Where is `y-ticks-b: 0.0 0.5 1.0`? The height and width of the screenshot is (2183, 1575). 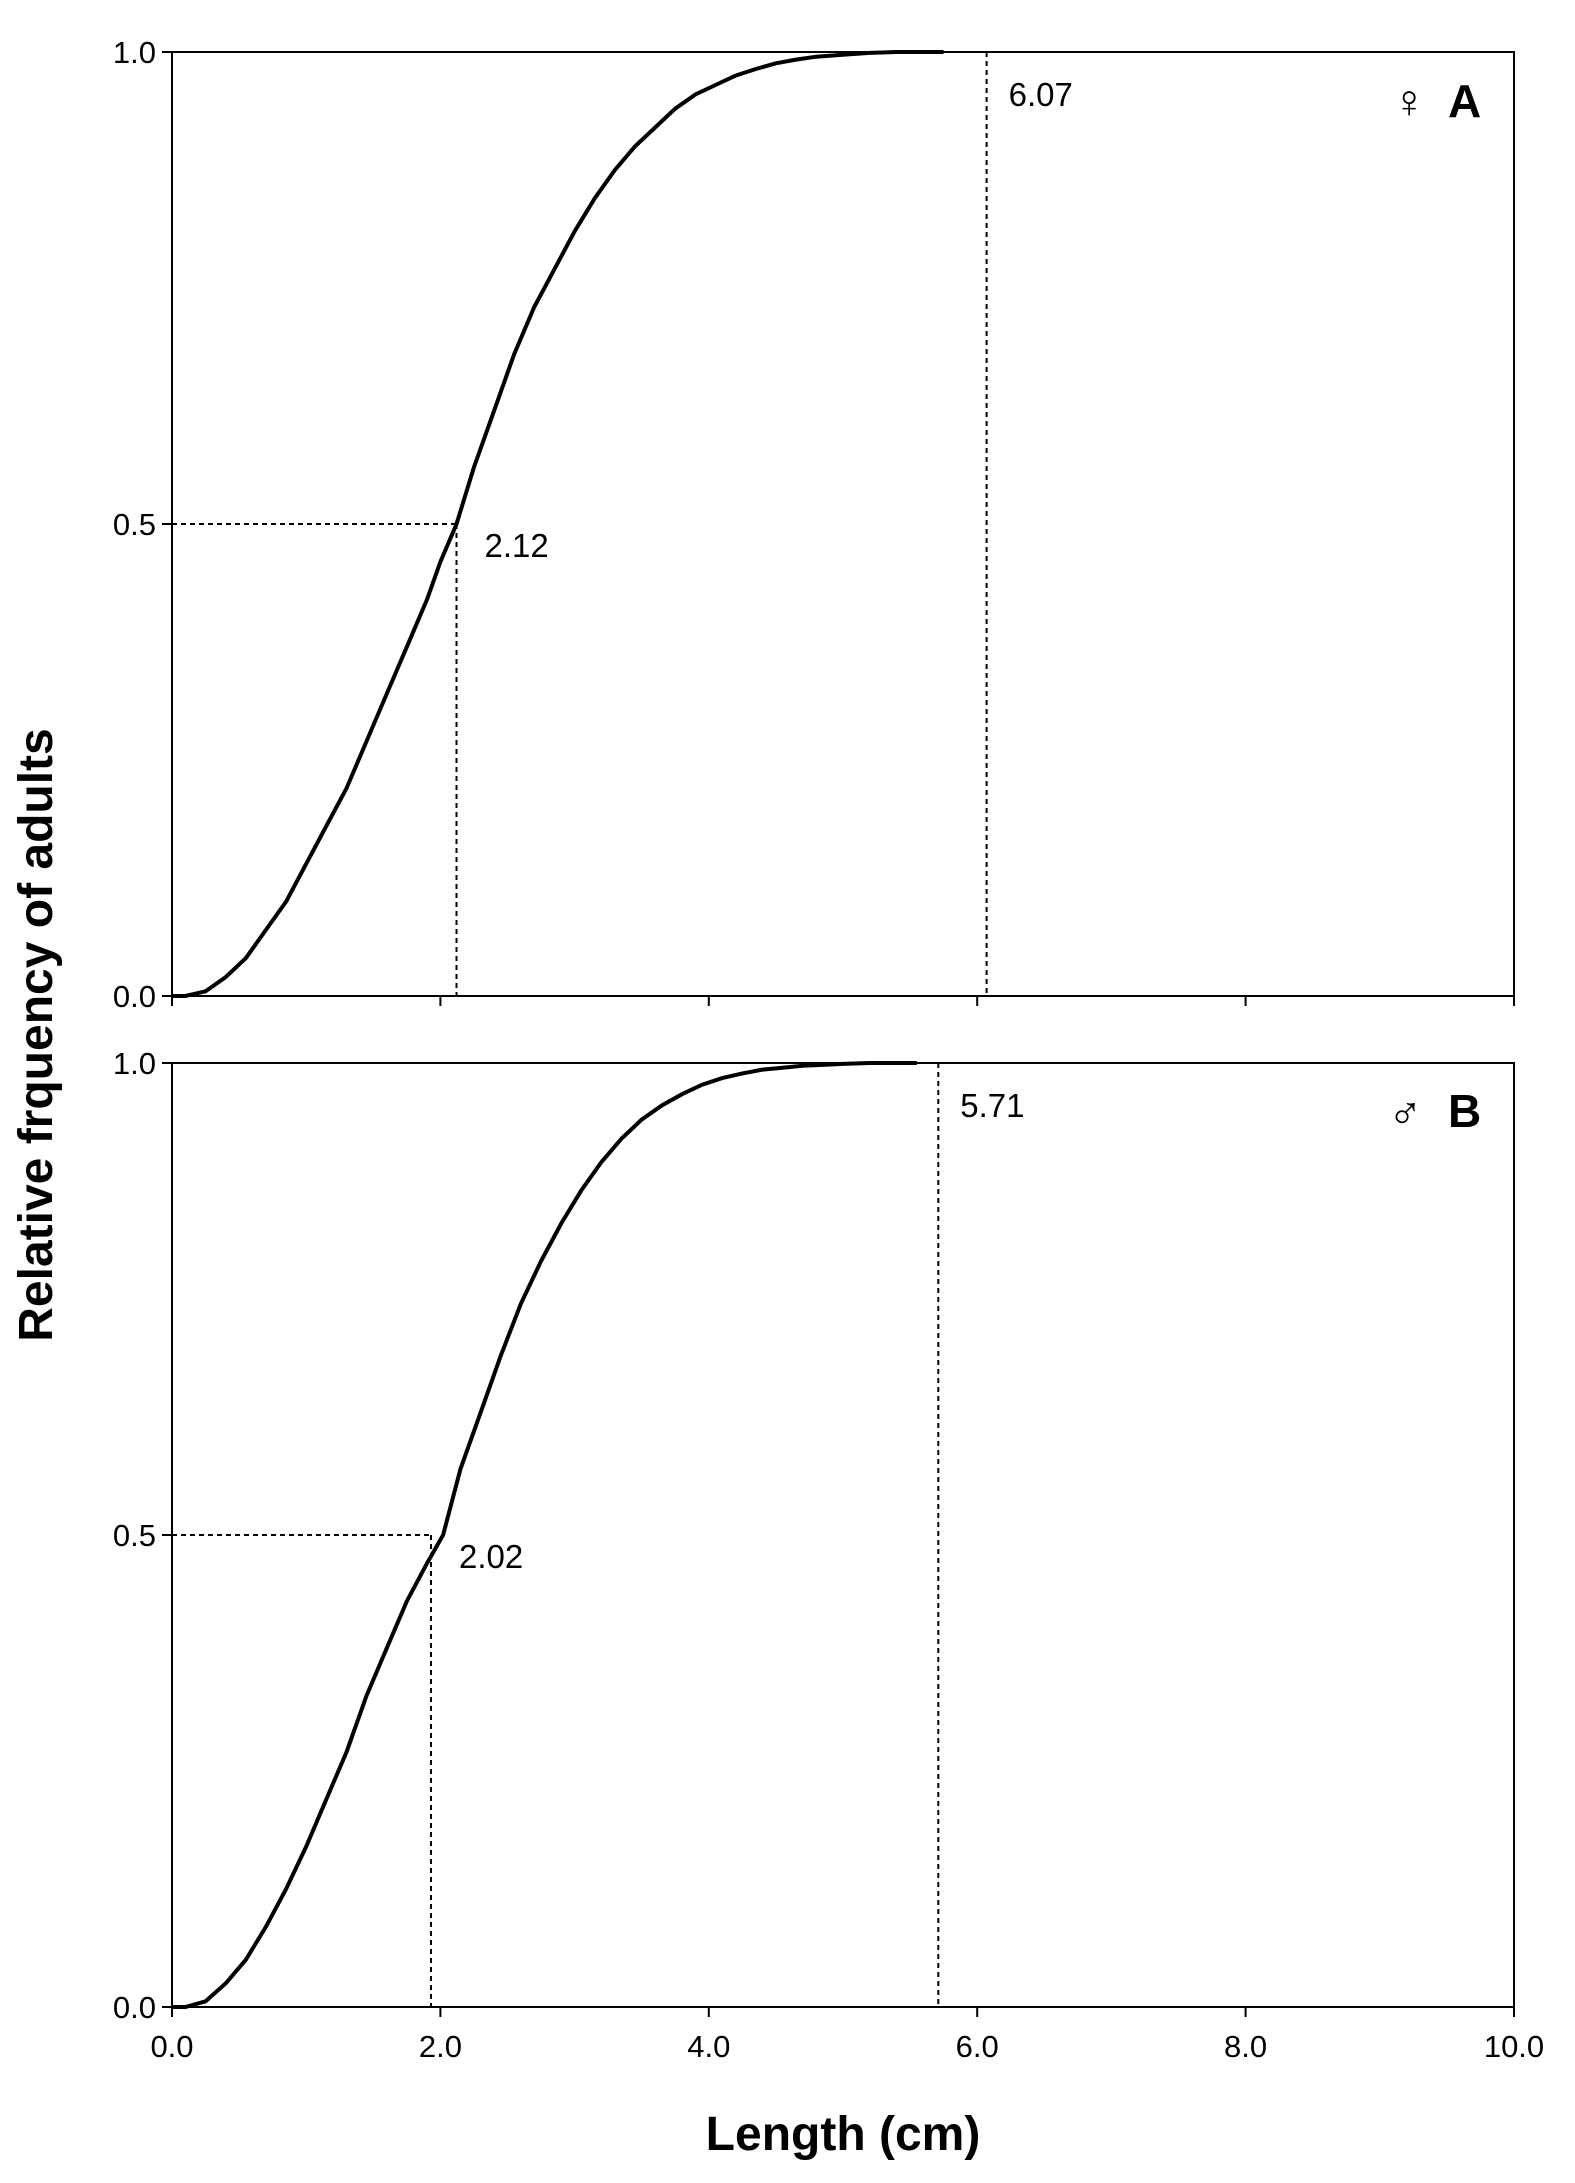
y-ticks-b: 0.0 0.5 1.0 is located at coordinates (142, 1535).